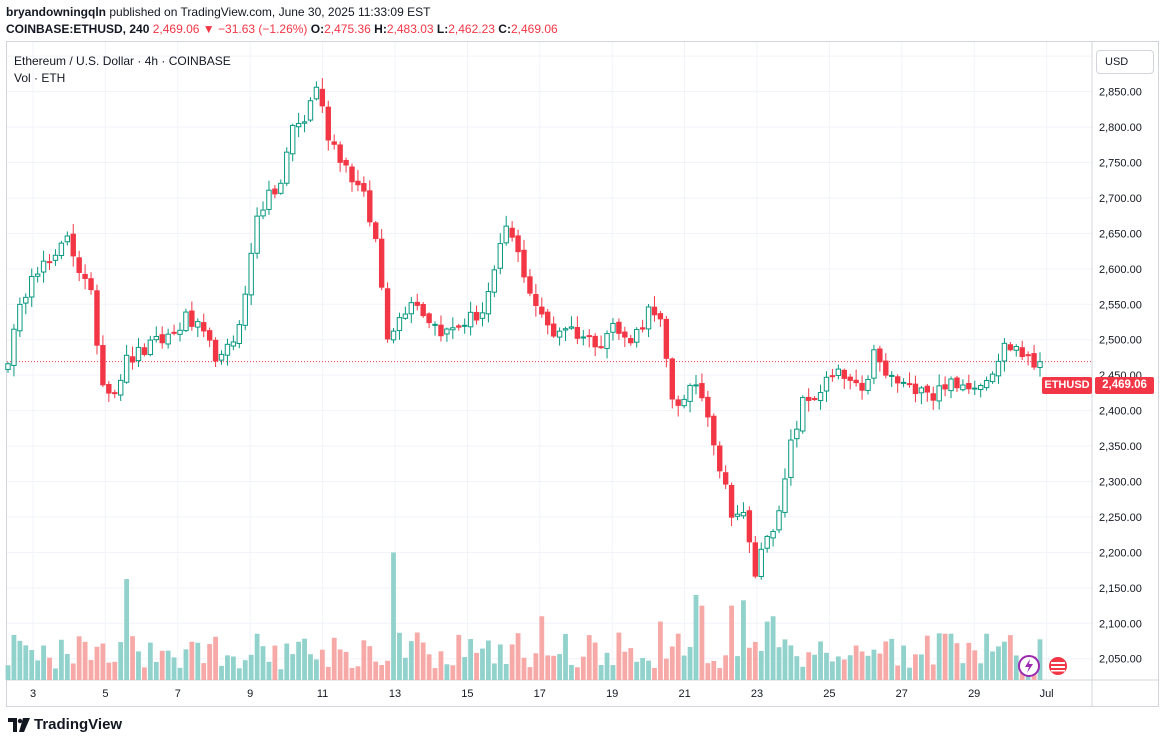 This screenshot has height=744, width=1165. I want to click on author-name: bryandowningqln, so click(56, 12).